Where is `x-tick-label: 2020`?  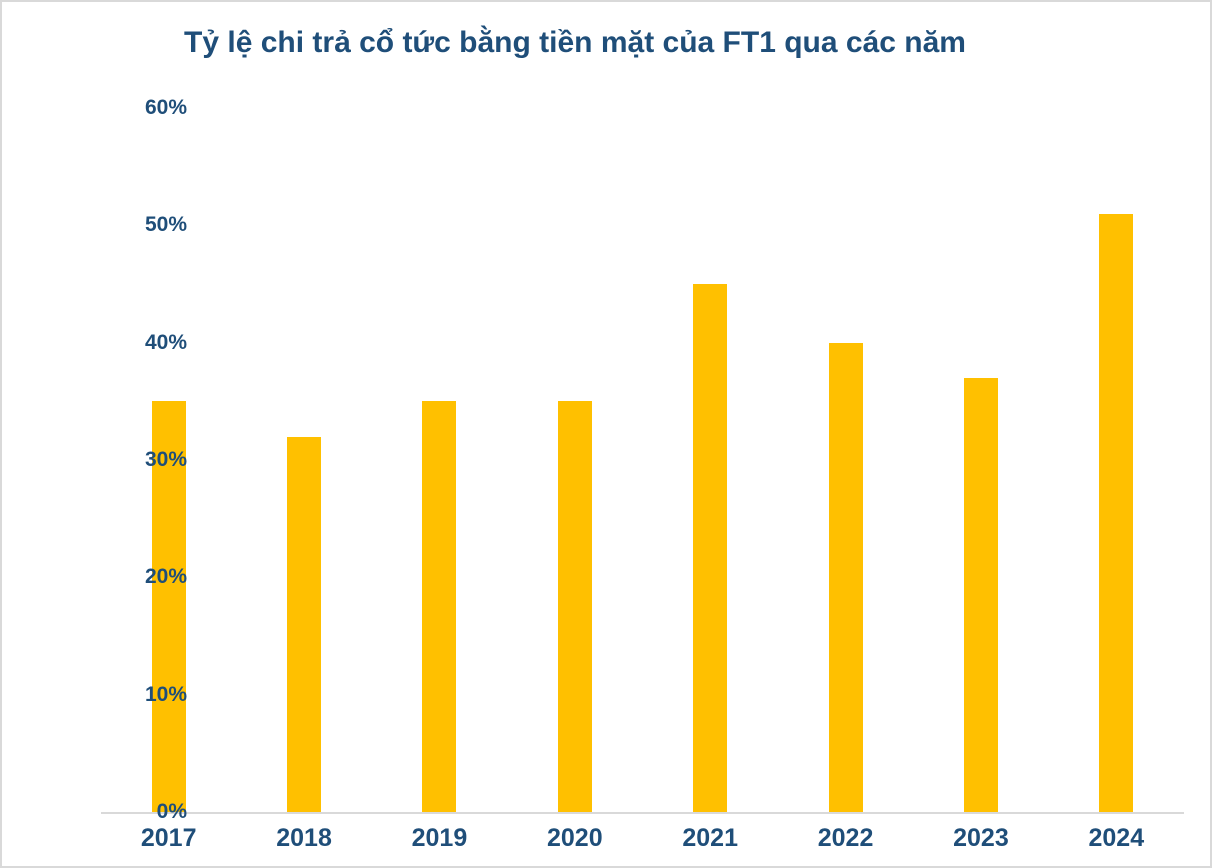
x-tick-label: 2020 is located at coordinates (575, 838).